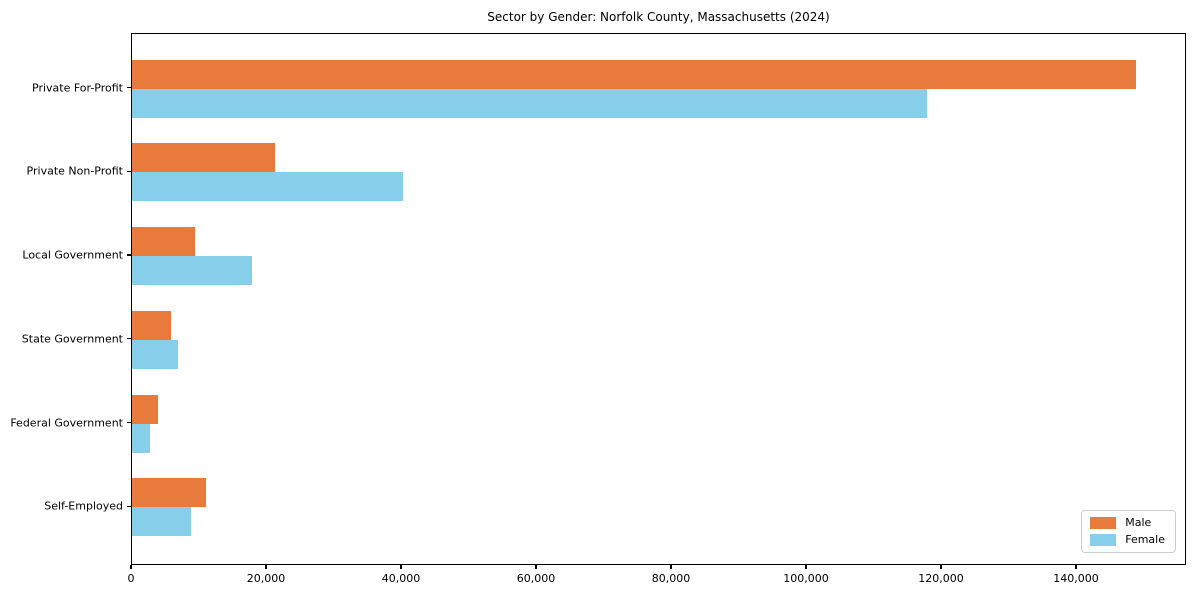 Image resolution: width=1200 pixels, height=600 pixels. I want to click on legend-swatch-male, so click(1103, 523).